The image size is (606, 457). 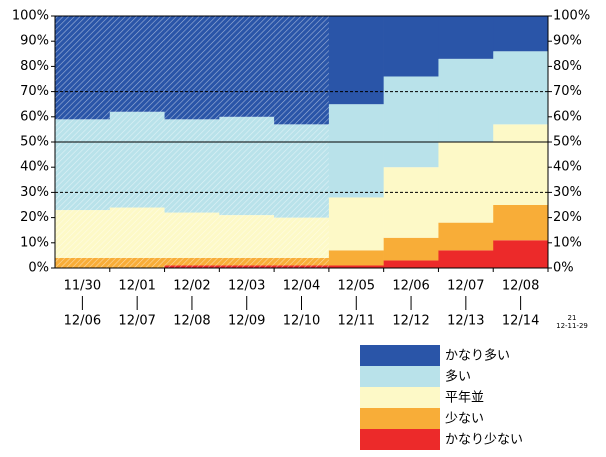 What do you see at coordinates (356, 286) in the screenshot?
I see `x-tick-label: 12/05` at bounding box center [356, 286].